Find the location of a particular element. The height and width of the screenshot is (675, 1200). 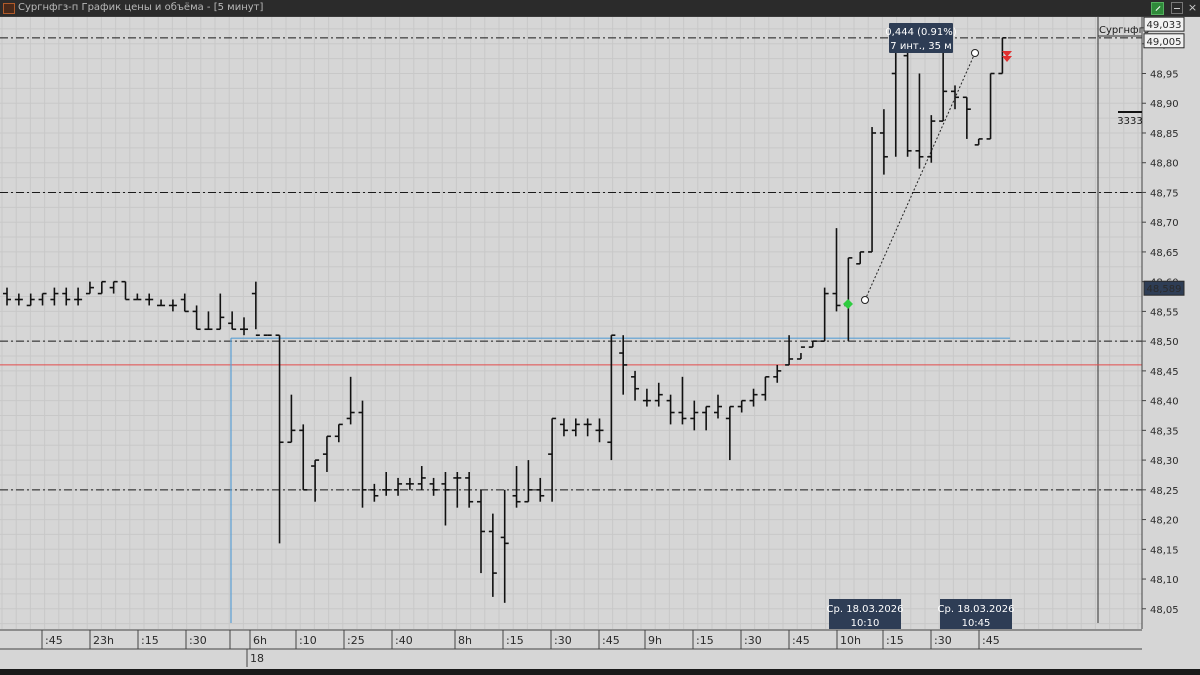

price-tag-label: 48,589 is located at coordinates (1164, 289).